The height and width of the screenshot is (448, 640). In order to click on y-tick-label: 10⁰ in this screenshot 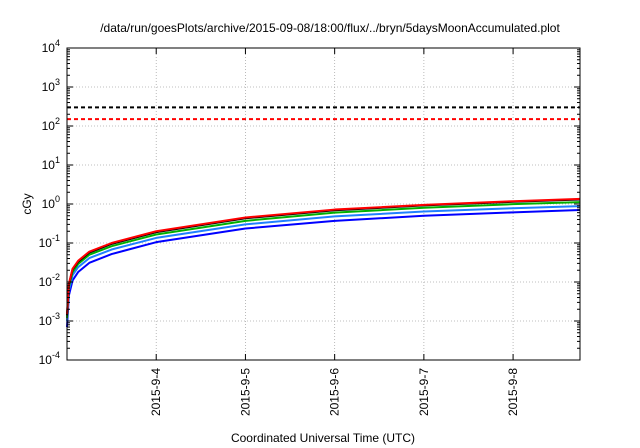, I will do `click(51, 202)`.